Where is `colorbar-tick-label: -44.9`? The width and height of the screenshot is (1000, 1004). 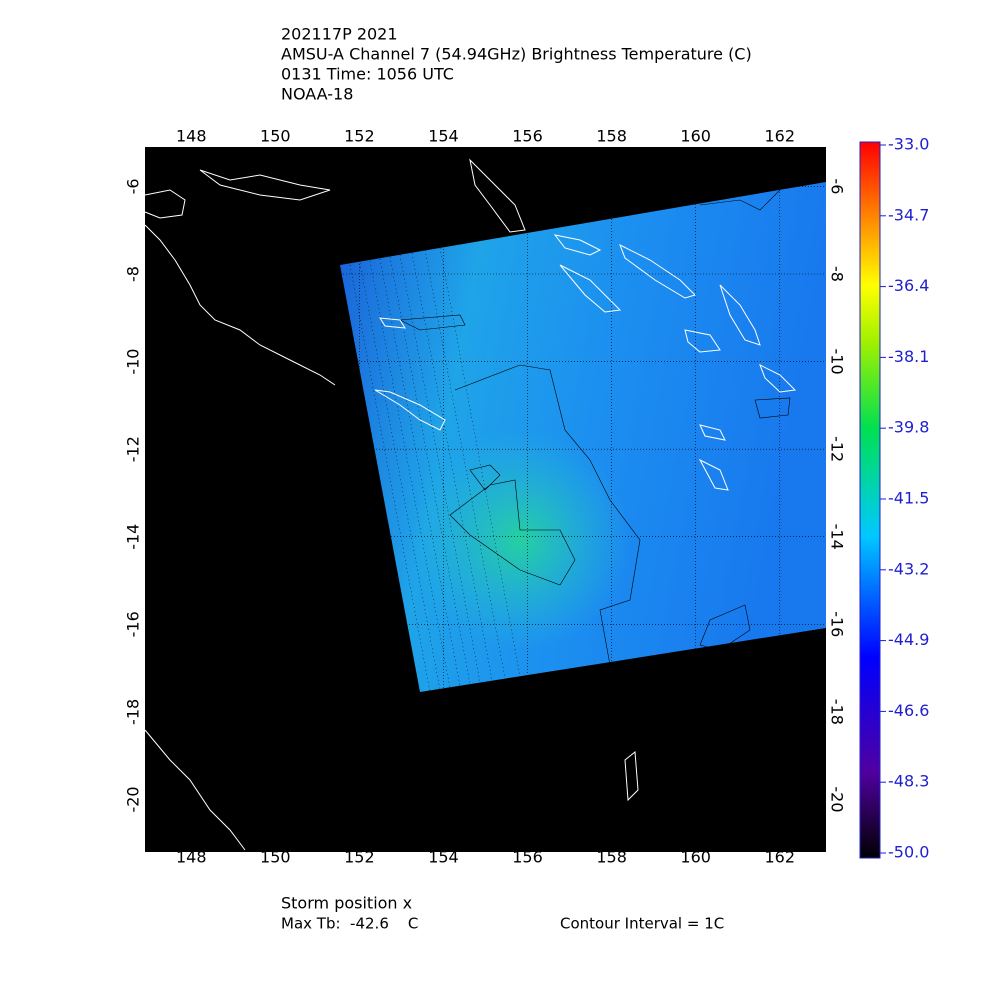
colorbar-tick-label: -44.9 is located at coordinates (908, 639).